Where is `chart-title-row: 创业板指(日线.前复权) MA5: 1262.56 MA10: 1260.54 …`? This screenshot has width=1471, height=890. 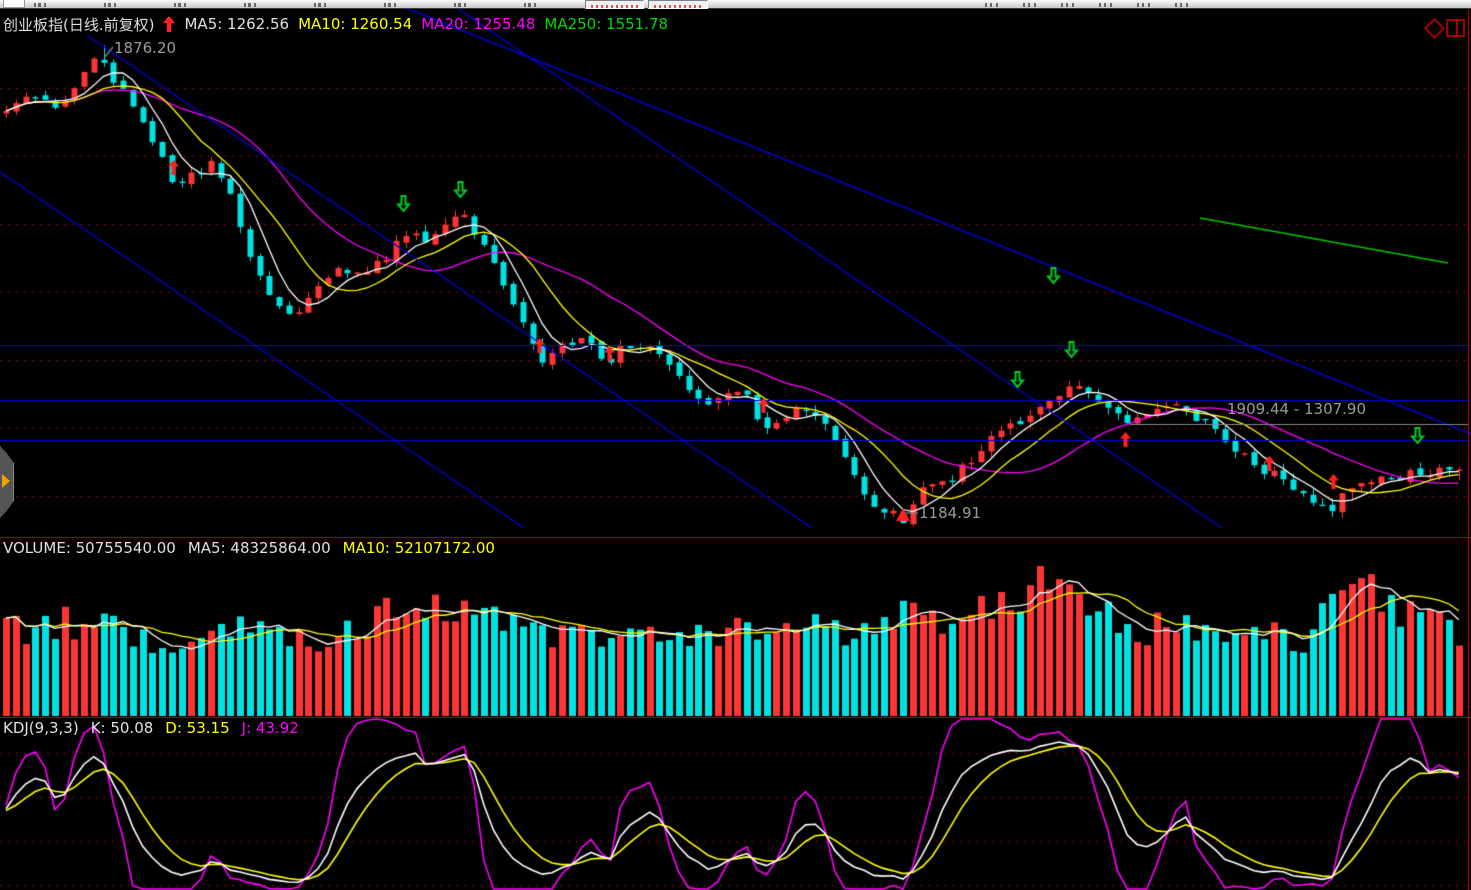
chart-title-row: 创业板指(日线.前复权) MA5: 1262.56 MA10: 1260.54 … is located at coordinates (335, 24).